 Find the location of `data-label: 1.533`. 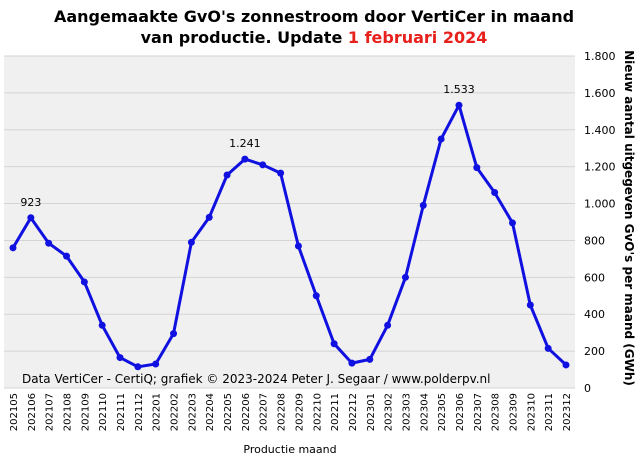

data-label: 1.533 is located at coordinates (459, 89).